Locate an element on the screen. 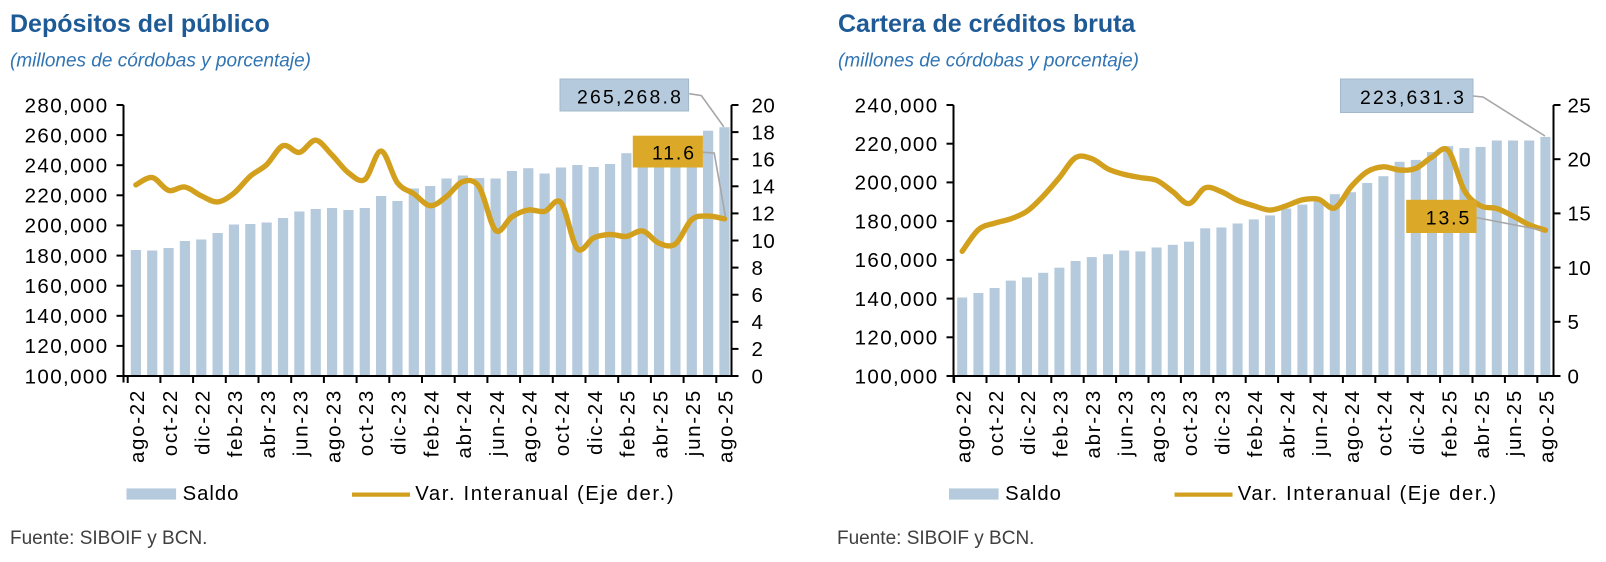 This screenshot has height=562, width=1606. svg-text: 12 is located at coordinates (764, 214).